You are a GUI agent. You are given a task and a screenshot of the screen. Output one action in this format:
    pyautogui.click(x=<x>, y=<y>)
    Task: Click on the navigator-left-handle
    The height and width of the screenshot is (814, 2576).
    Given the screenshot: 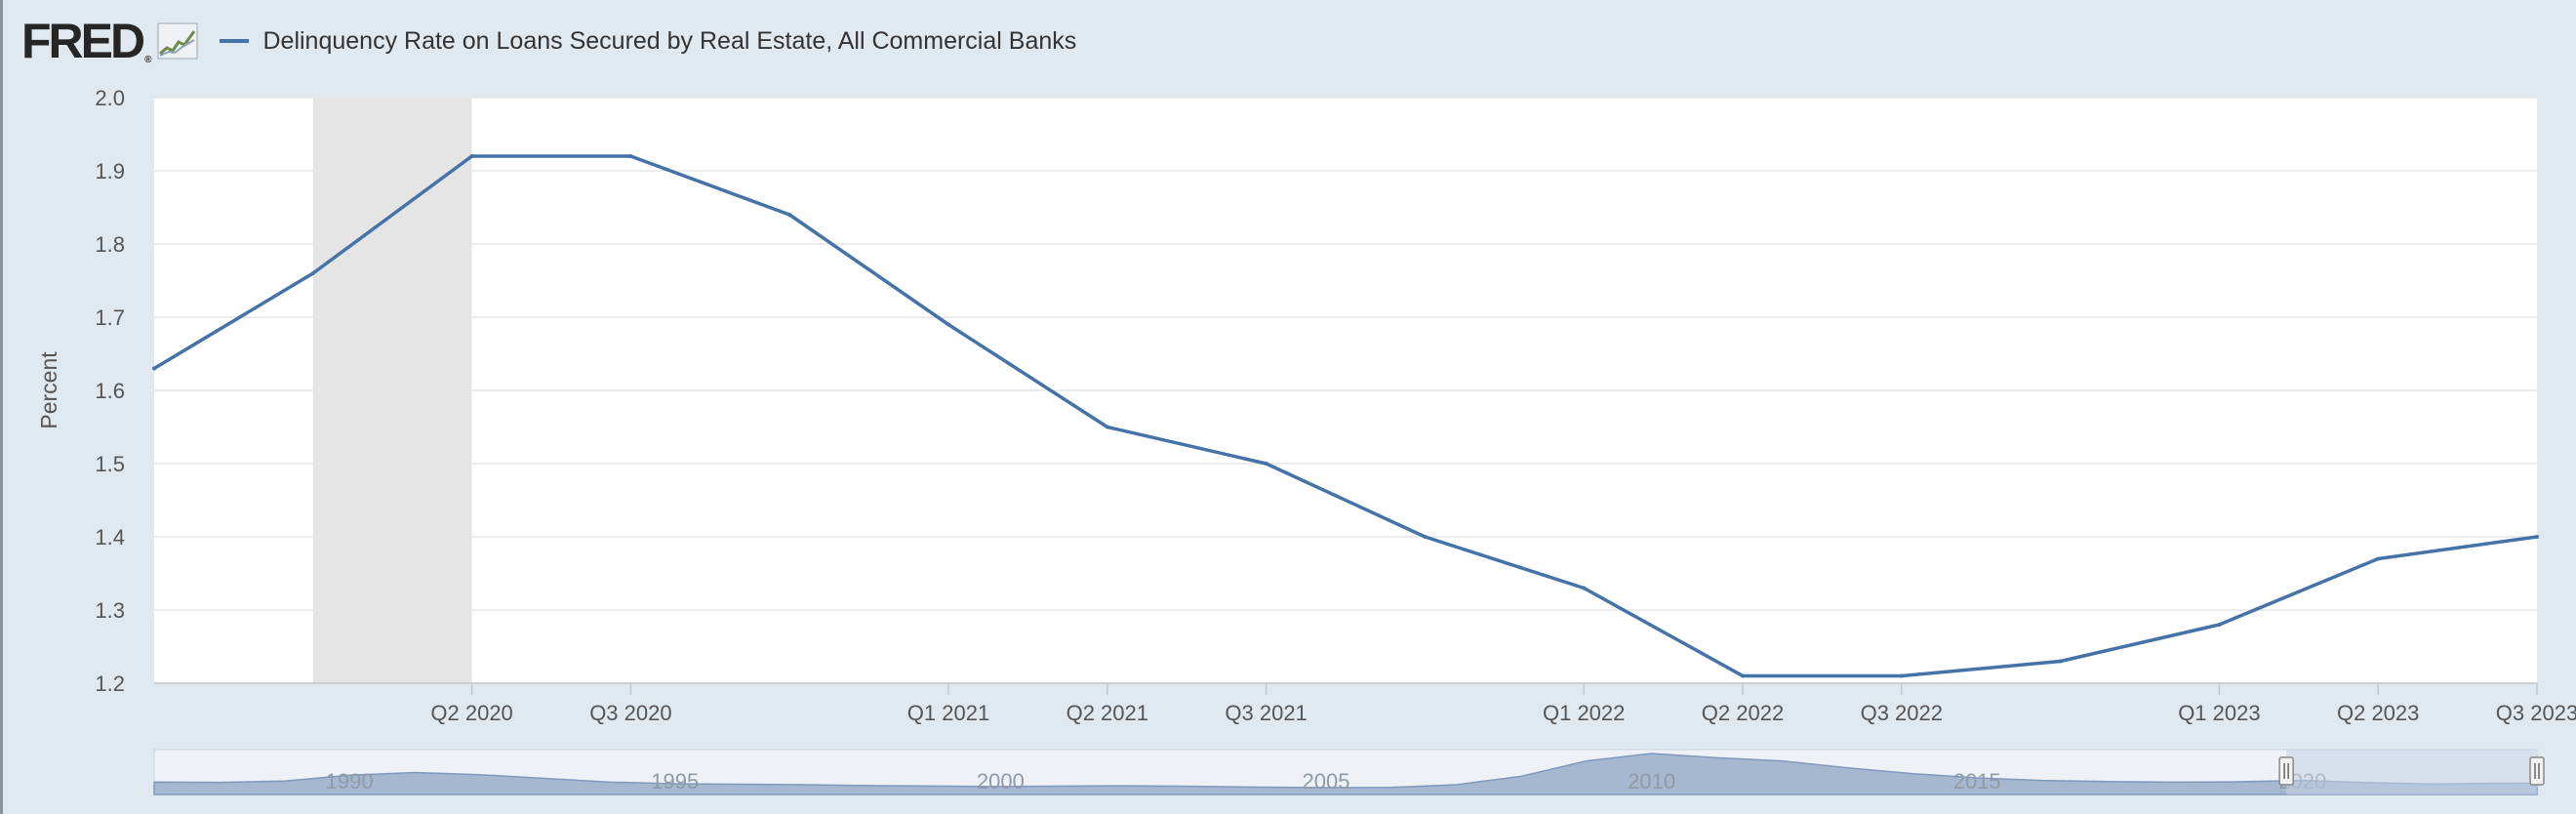 What is the action you would take?
    pyautogui.click(x=2286, y=771)
    